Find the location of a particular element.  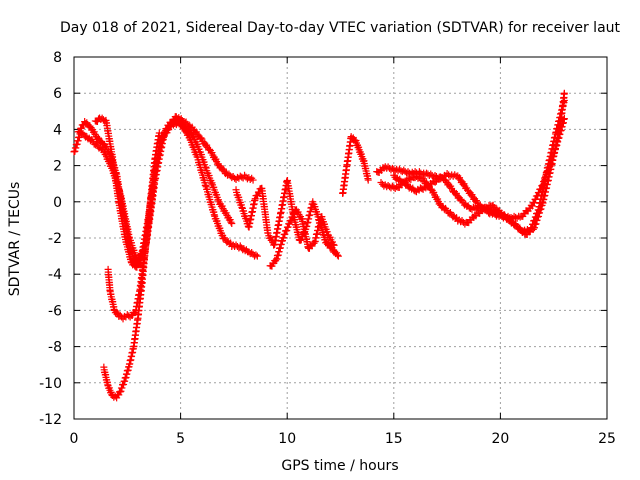

y-tick-label: 2 is located at coordinates (57, 167).